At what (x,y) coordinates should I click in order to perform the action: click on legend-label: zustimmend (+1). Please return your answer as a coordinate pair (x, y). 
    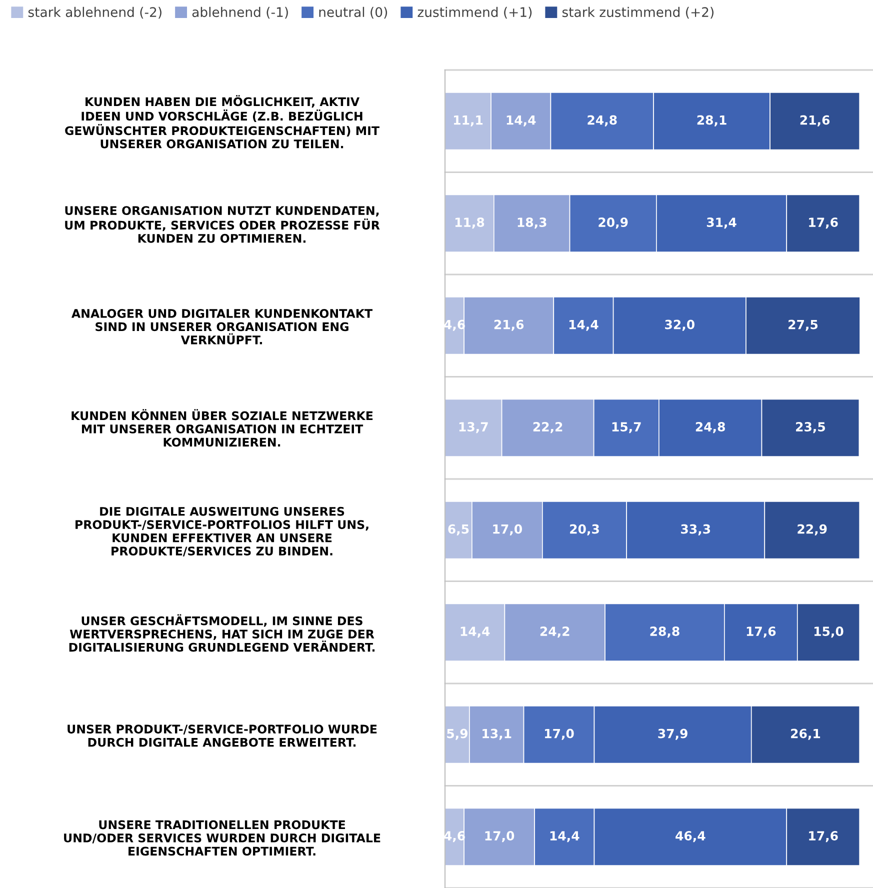
    Looking at the image, I should click on (475, 12).